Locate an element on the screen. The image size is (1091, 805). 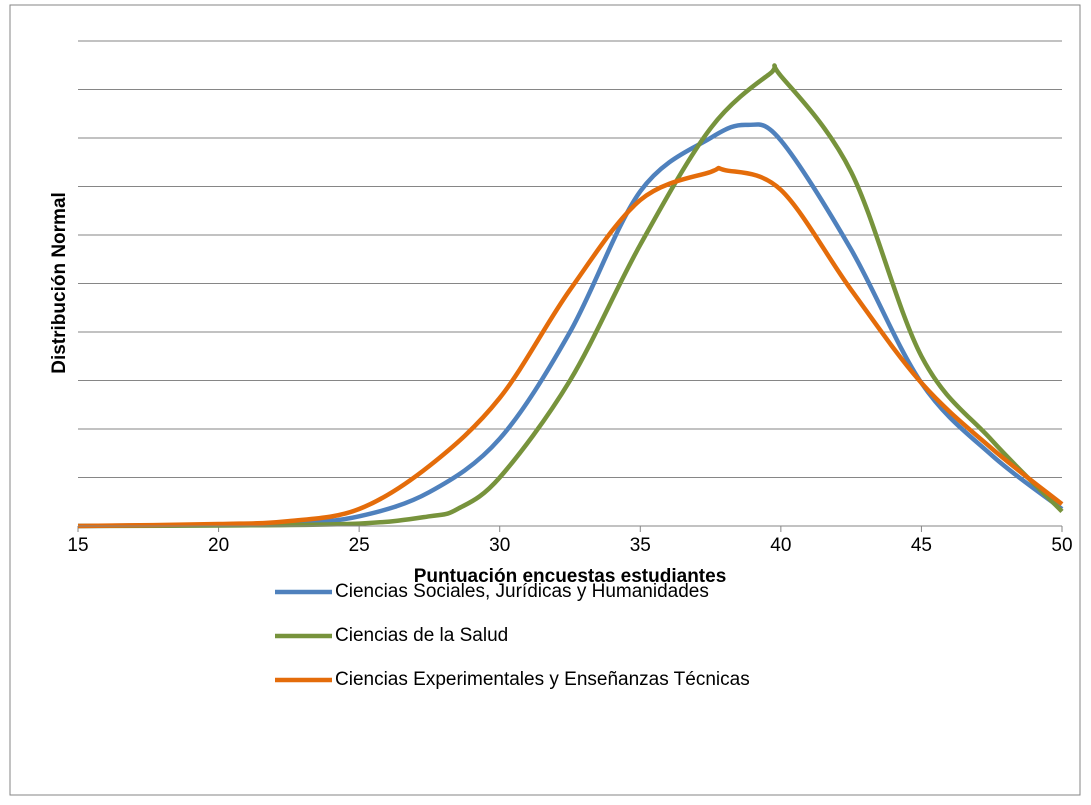
x-tick-label: 45 is located at coordinates (921, 545).